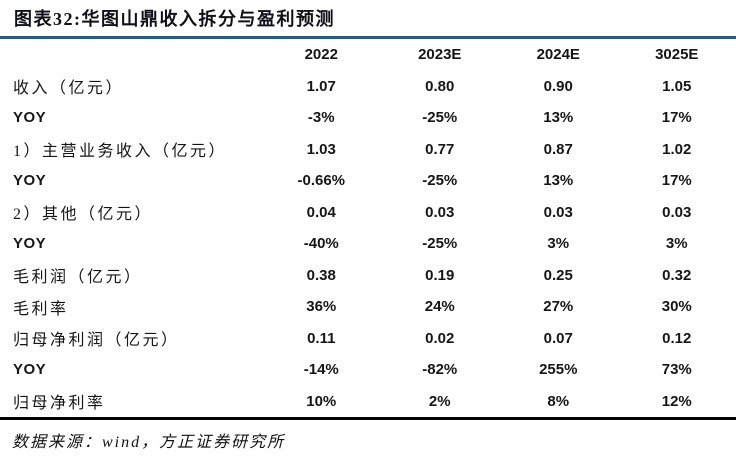 Image resolution: width=736 pixels, height=458 pixels. Describe the element at coordinates (440, 86) in the screenshot. I see `table-cell: 0.80` at that location.